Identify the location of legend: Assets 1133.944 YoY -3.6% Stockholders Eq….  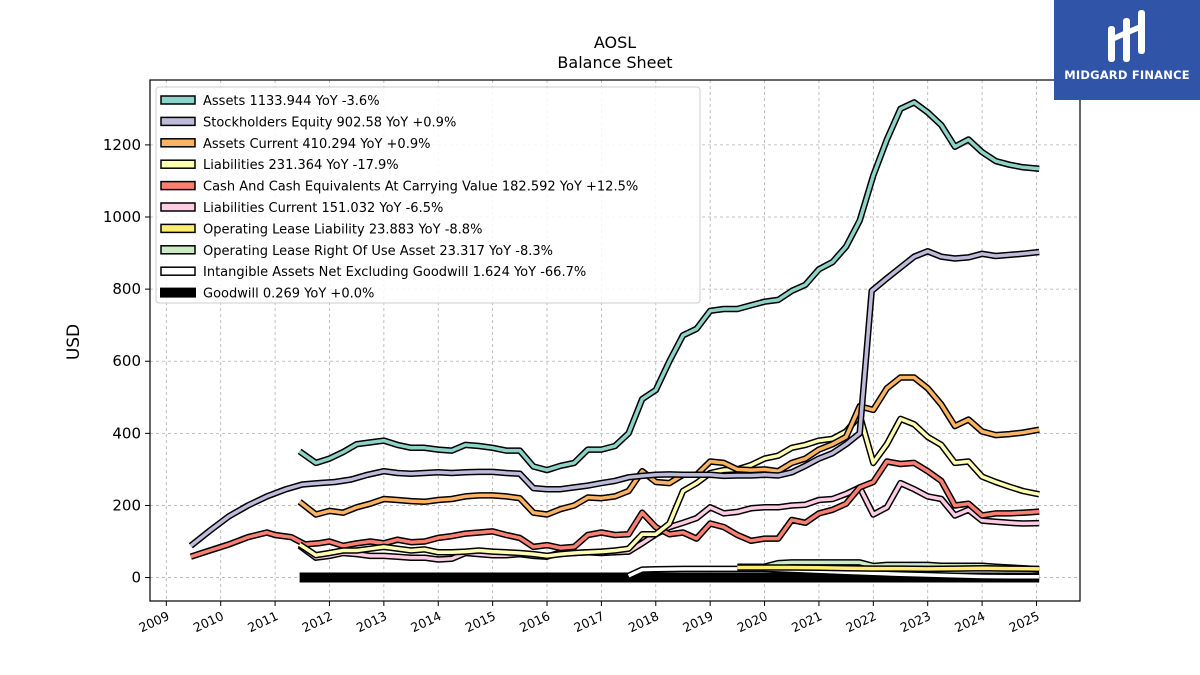
(428, 195).